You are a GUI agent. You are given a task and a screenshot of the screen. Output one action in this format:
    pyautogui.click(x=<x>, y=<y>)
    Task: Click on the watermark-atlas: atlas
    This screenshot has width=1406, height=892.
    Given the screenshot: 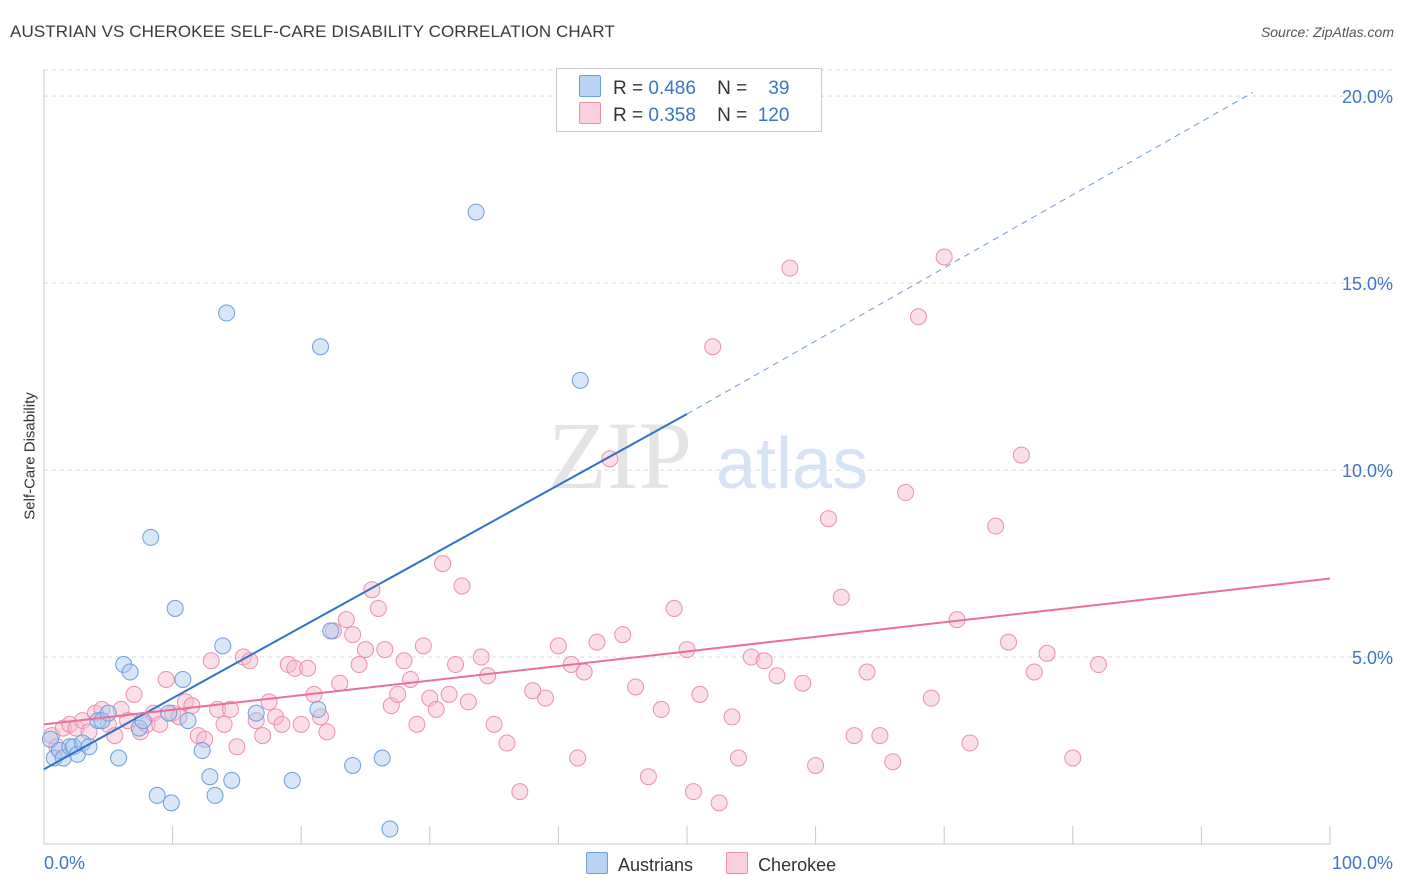 What is the action you would take?
    pyautogui.click(x=792, y=464)
    